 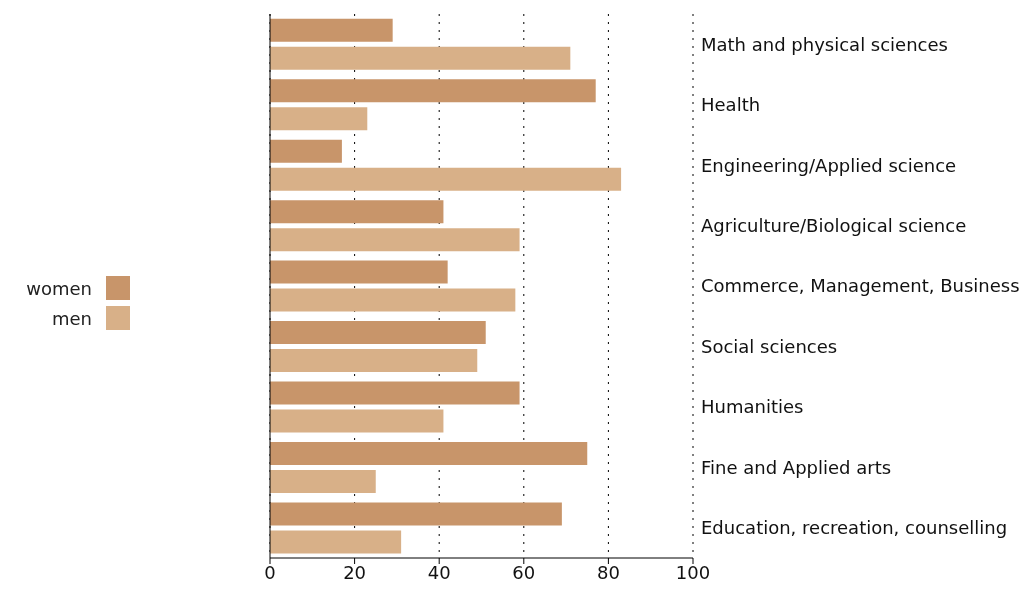 What do you see at coordinates (829, 165) in the screenshot?
I see `y-tick-label: Engineering/Applied science` at bounding box center [829, 165].